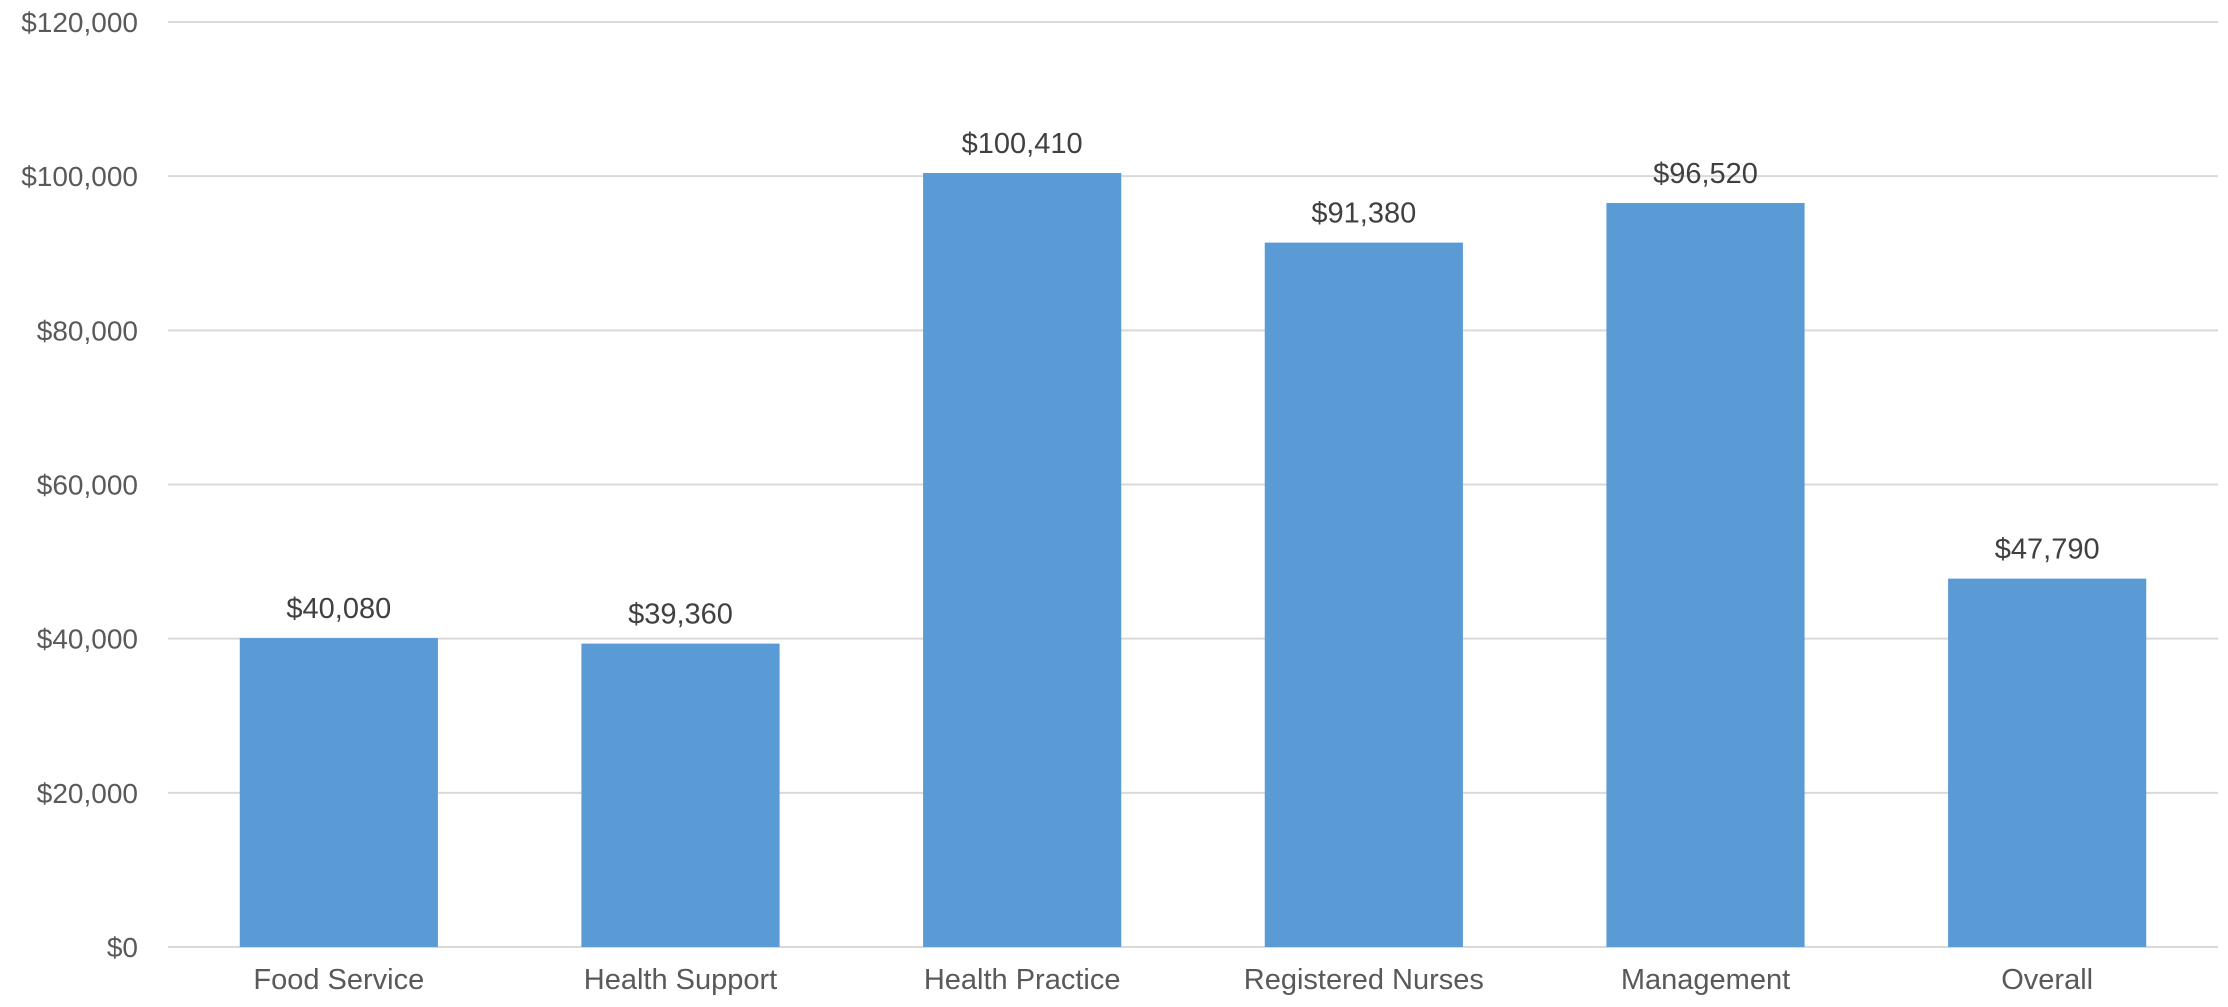  I want to click on y-tick-label: $80,000, so click(87, 330).